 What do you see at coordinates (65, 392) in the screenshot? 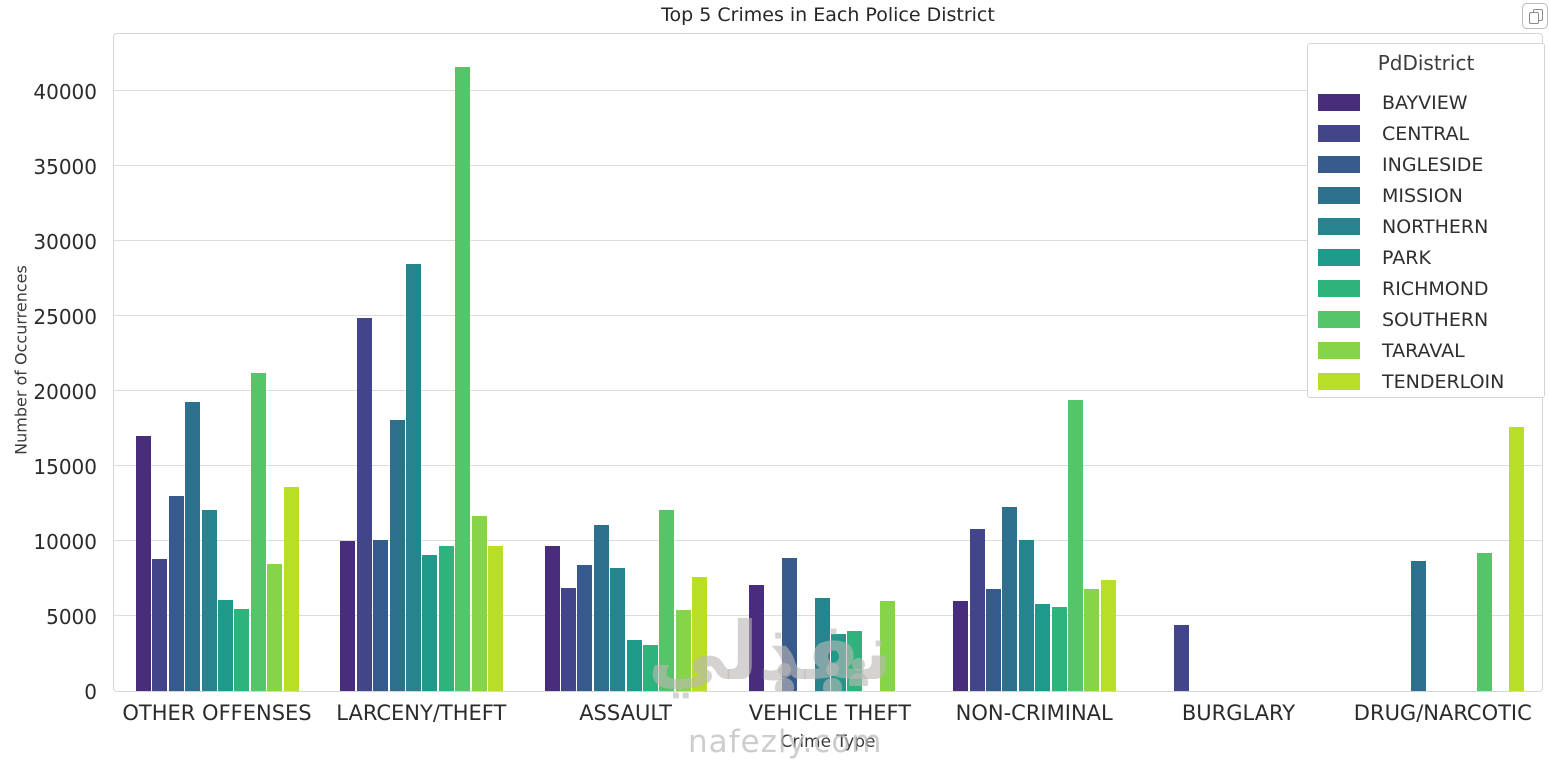
I see `y-tick-label: 20000` at bounding box center [65, 392].